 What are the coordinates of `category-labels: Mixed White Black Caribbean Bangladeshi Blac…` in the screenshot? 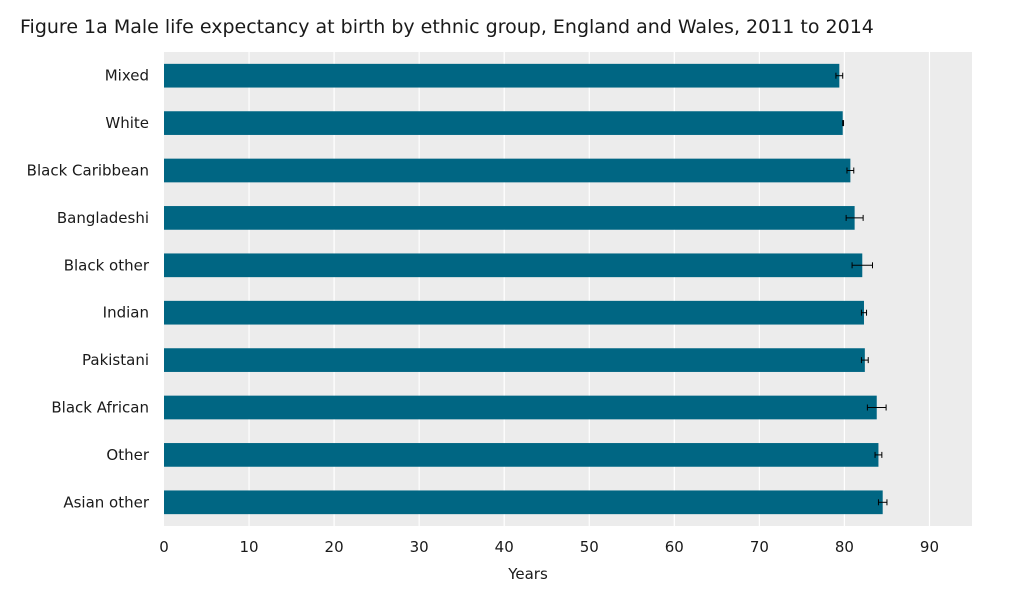 It's located at (88, 289).